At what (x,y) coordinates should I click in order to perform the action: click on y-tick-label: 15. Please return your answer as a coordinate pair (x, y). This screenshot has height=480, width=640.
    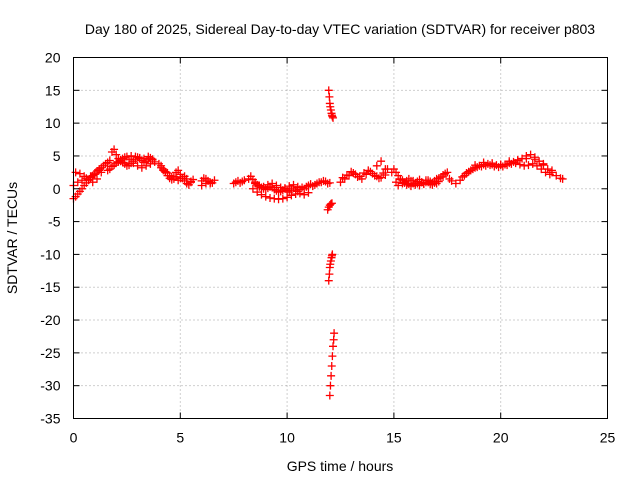
    Looking at the image, I should click on (53, 90).